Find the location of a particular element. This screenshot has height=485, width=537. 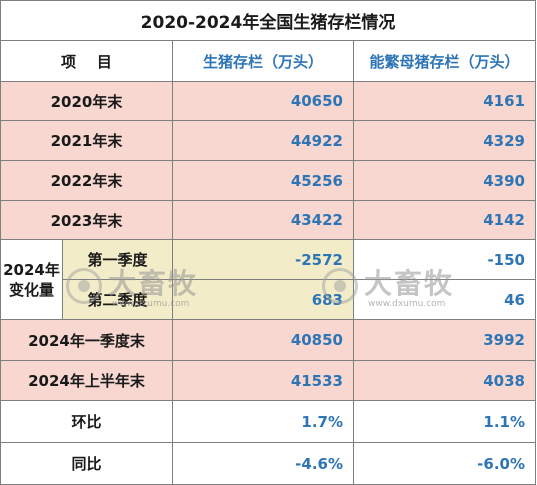

hog-value: 43422 is located at coordinates (263, 220).